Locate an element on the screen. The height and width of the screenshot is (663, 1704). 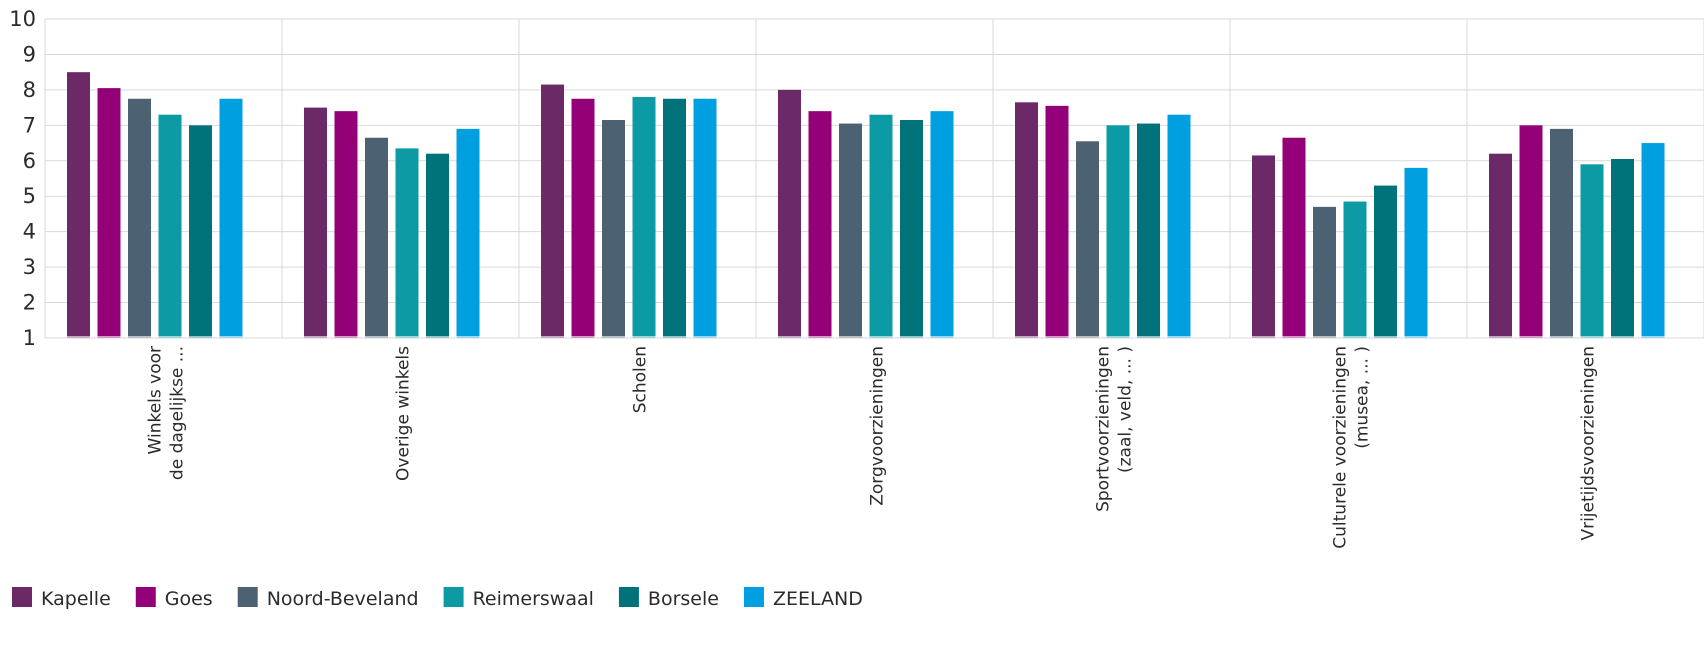
legend-label: ZEELAND is located at coordinates (818, 599).